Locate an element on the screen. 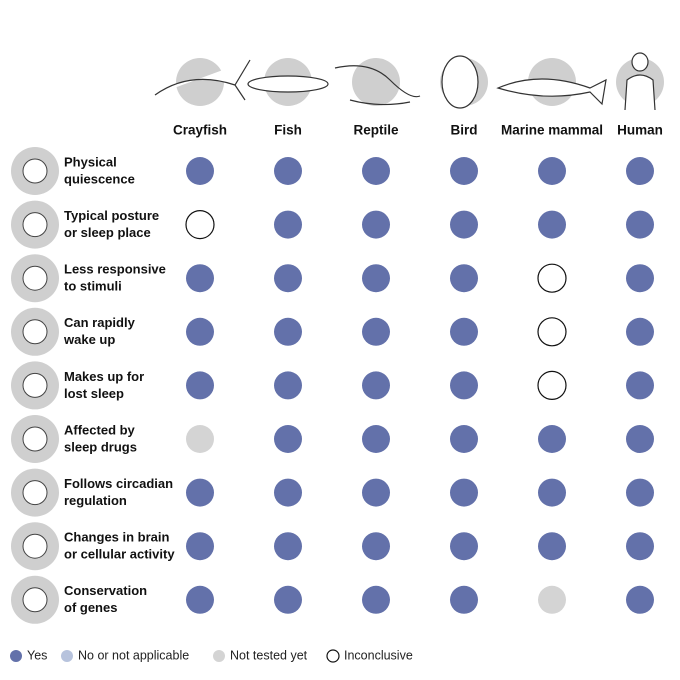  header-art is located at coordinates (409, 81).